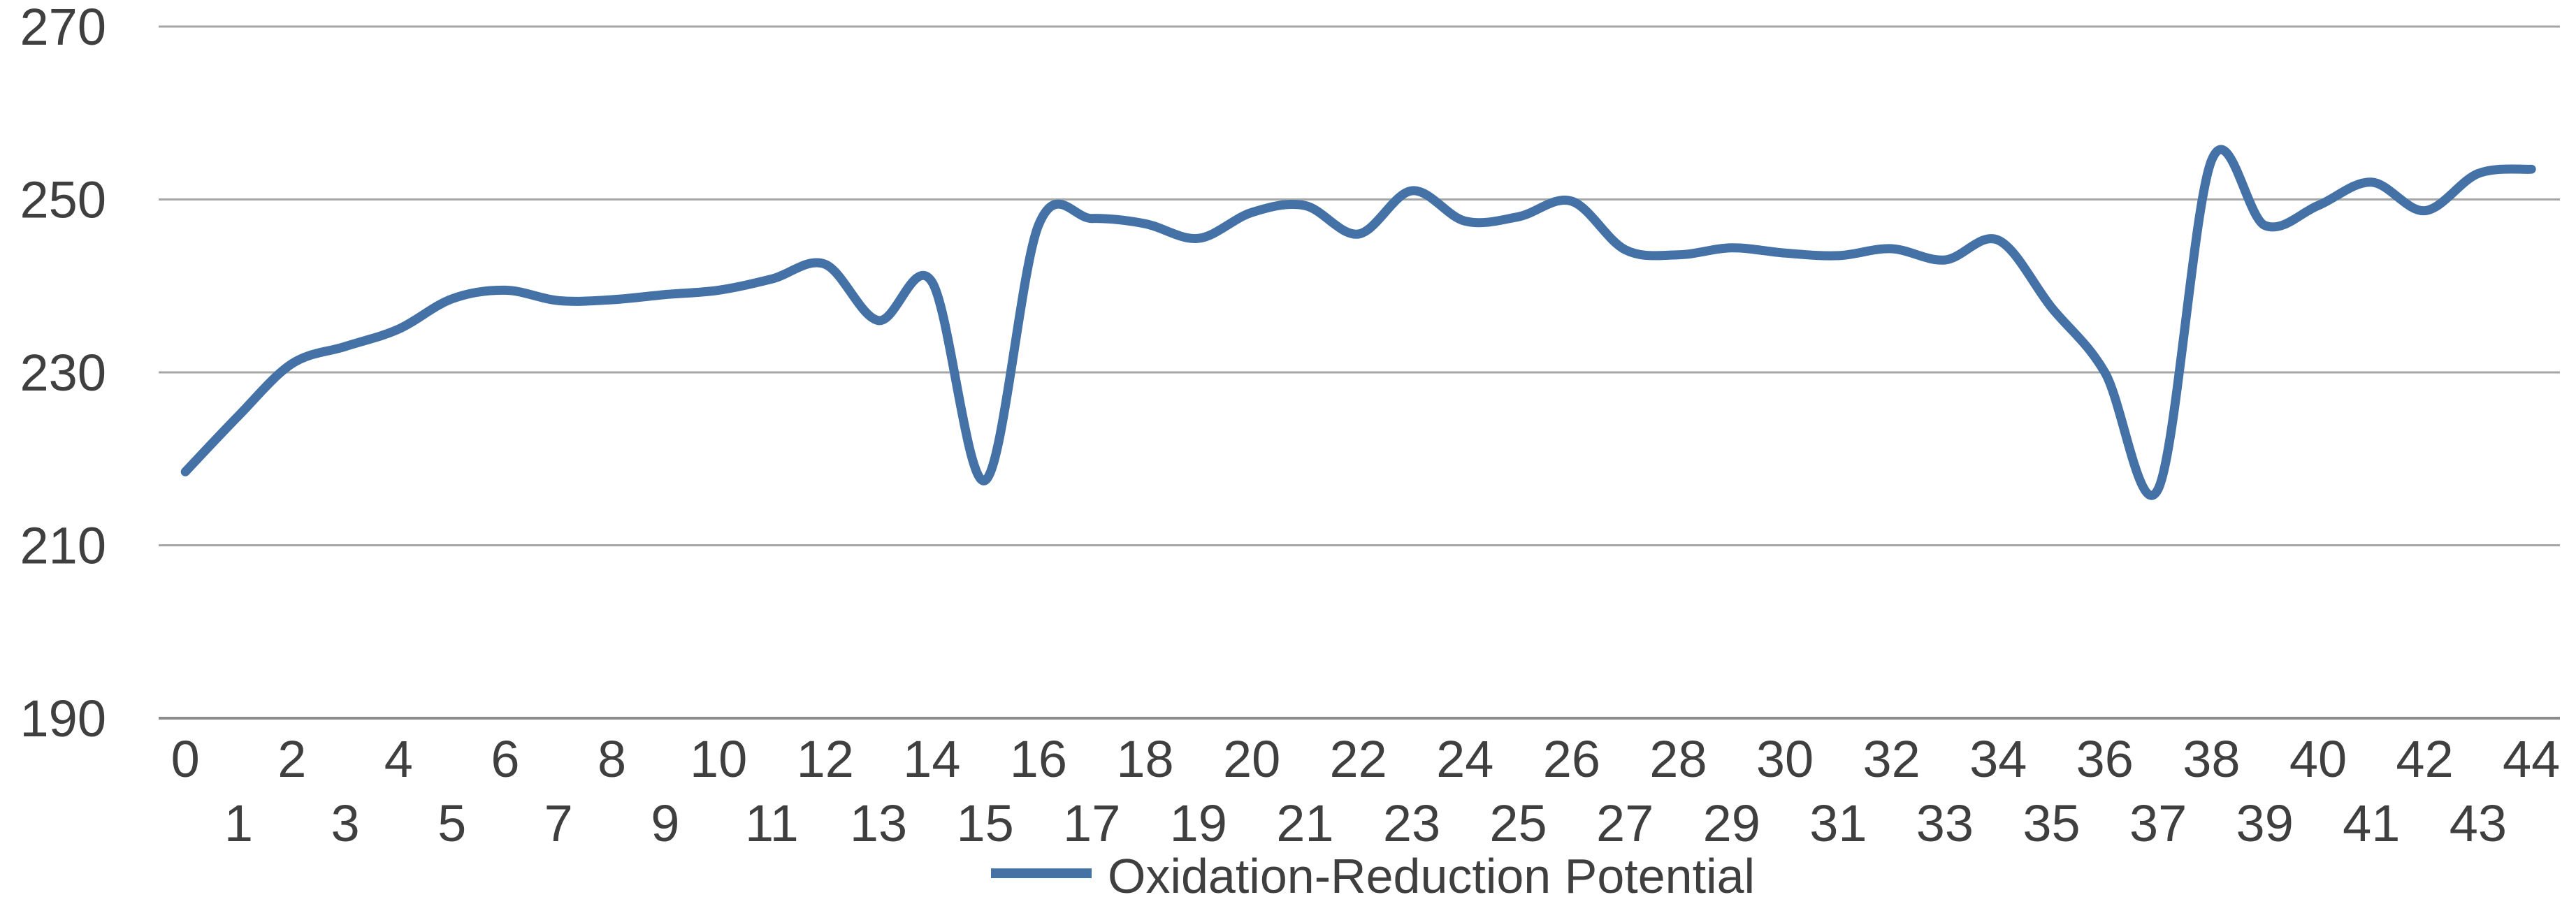 The width and height of the screenshot is (2576, 911). Describe the element at coordinates (612, 759) in the screenshot. I see `x-tick-label-8: 8` at that location.